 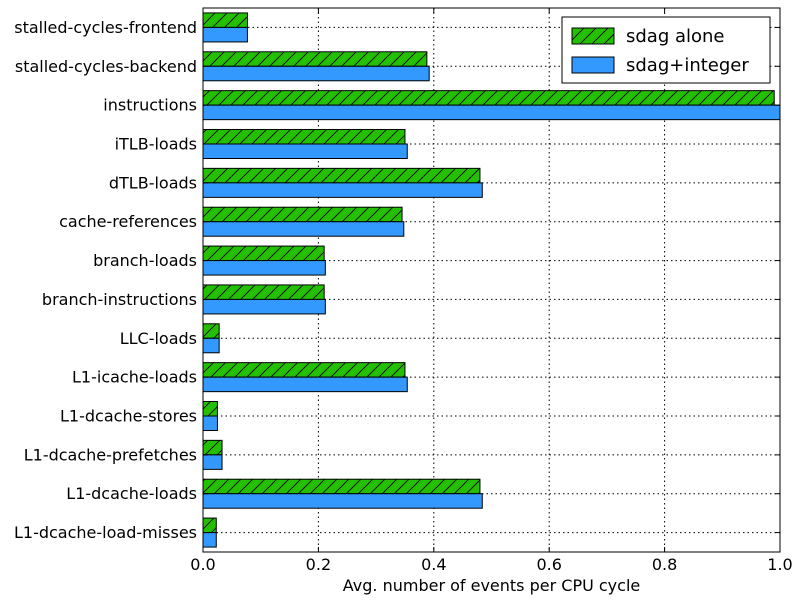 I want to click on y-tick-label: cache-references, so click(x=128, y=221).